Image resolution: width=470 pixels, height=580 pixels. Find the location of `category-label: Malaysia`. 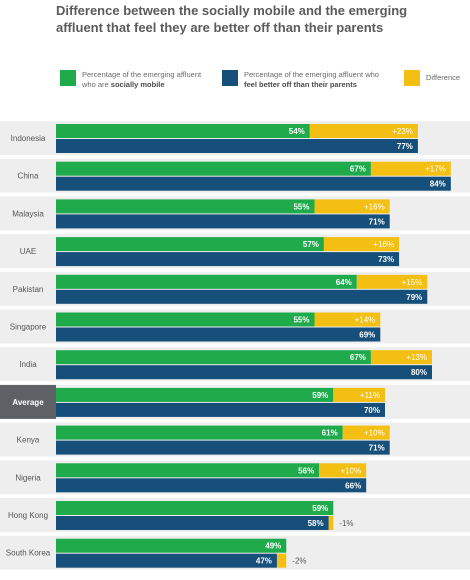

category-label: Malaysia is located at coordinates (28, 213).